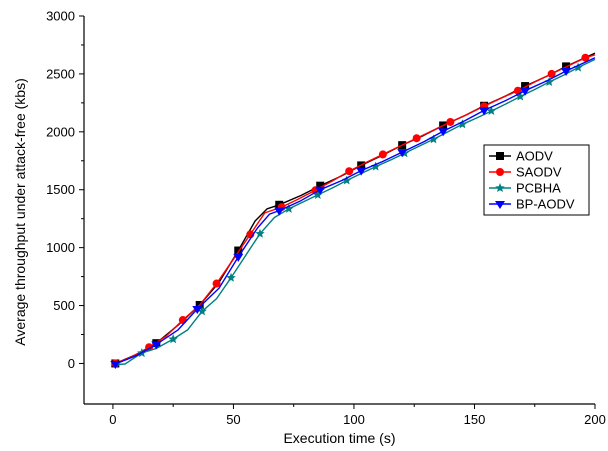 The height and width of the screenshot is (451, 608). I want to click on x-axis-title: Execution time (s), so click(339, 438).